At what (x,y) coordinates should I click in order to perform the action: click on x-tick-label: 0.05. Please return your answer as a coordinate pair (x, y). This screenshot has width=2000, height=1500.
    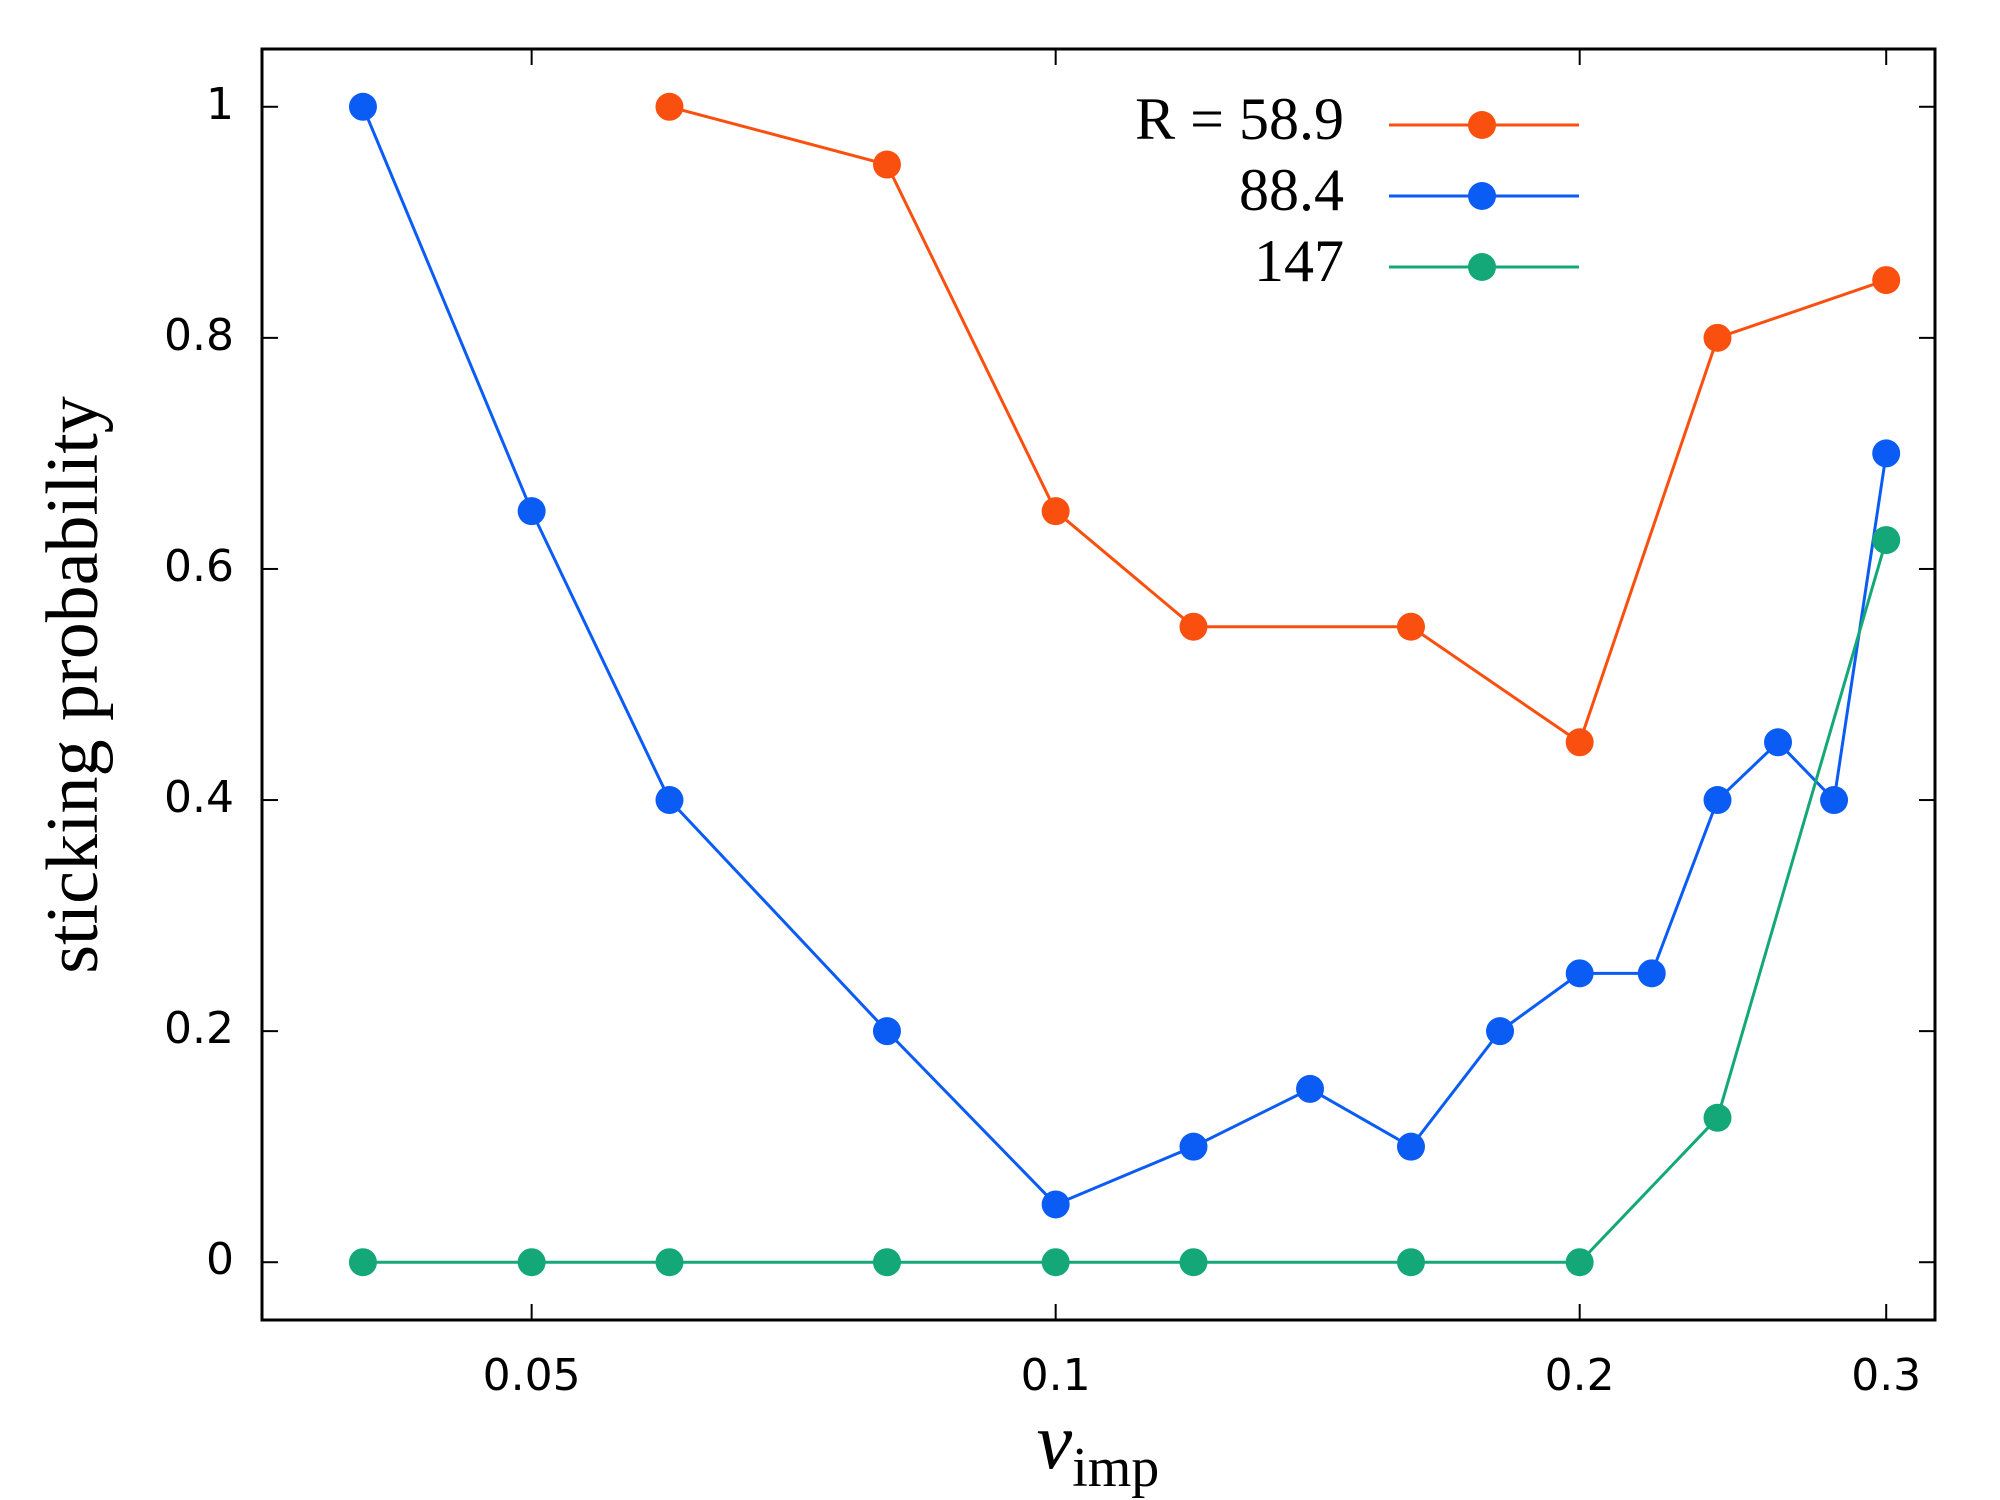
    Looking at the image, I should click on (532, 1375).